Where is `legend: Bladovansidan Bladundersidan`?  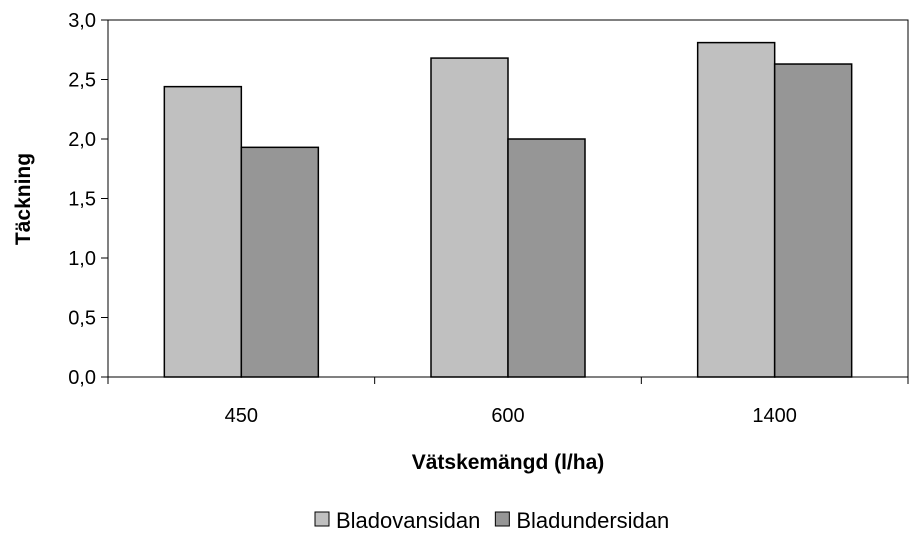 legend: Bladovansidan Bladundersidan is located at coordinates (491, 520).